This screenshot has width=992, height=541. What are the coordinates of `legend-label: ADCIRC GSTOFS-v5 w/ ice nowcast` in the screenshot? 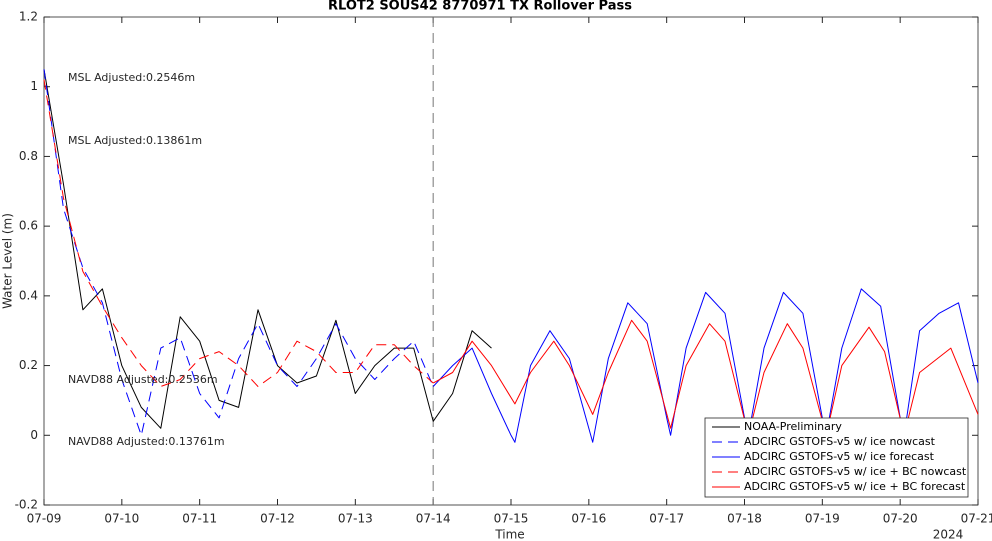 It's located at (840, 441).